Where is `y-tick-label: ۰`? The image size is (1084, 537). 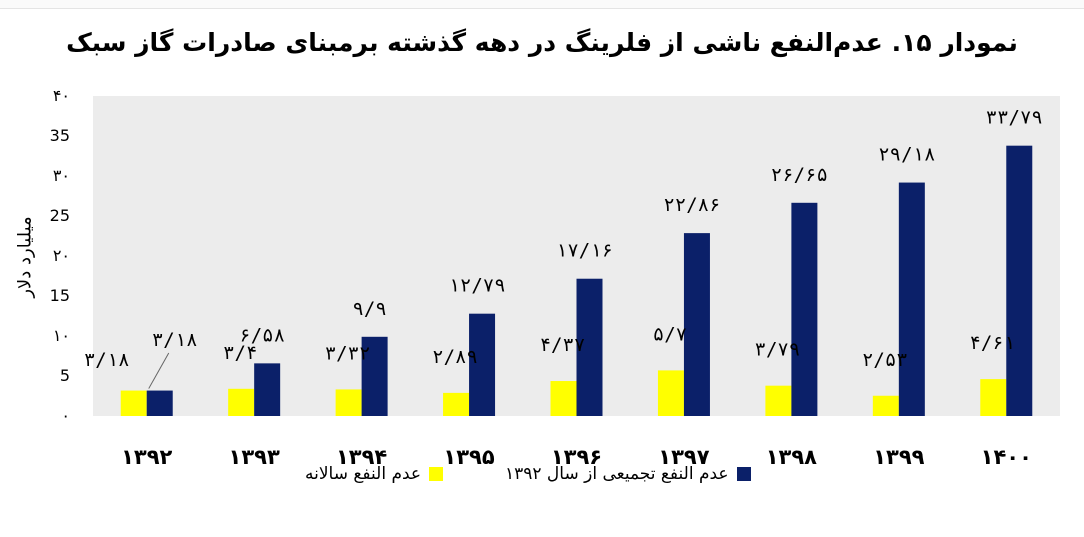 y-tick-label: ۰ is located at coordinates (65, 415).